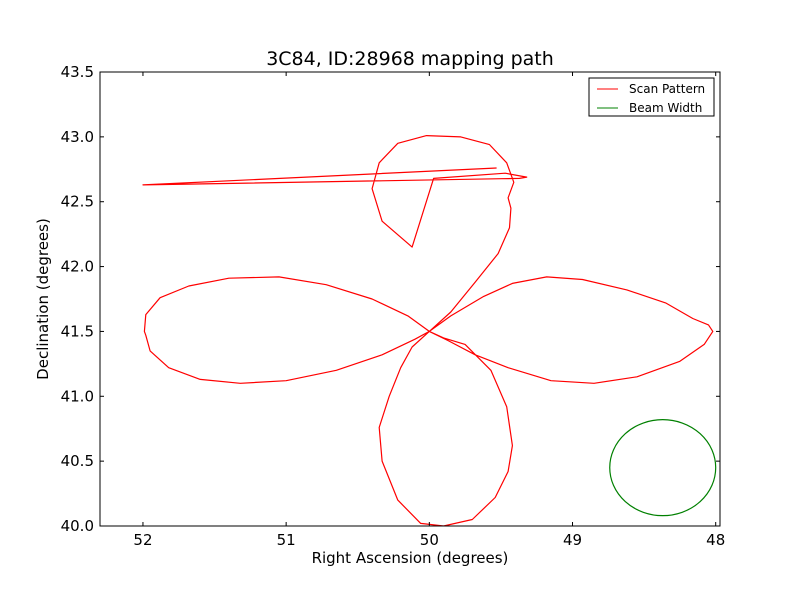  Describe the element at coordinates (77, 526) in the screenshot. I see `y-tick-label: 40.0` at that location.